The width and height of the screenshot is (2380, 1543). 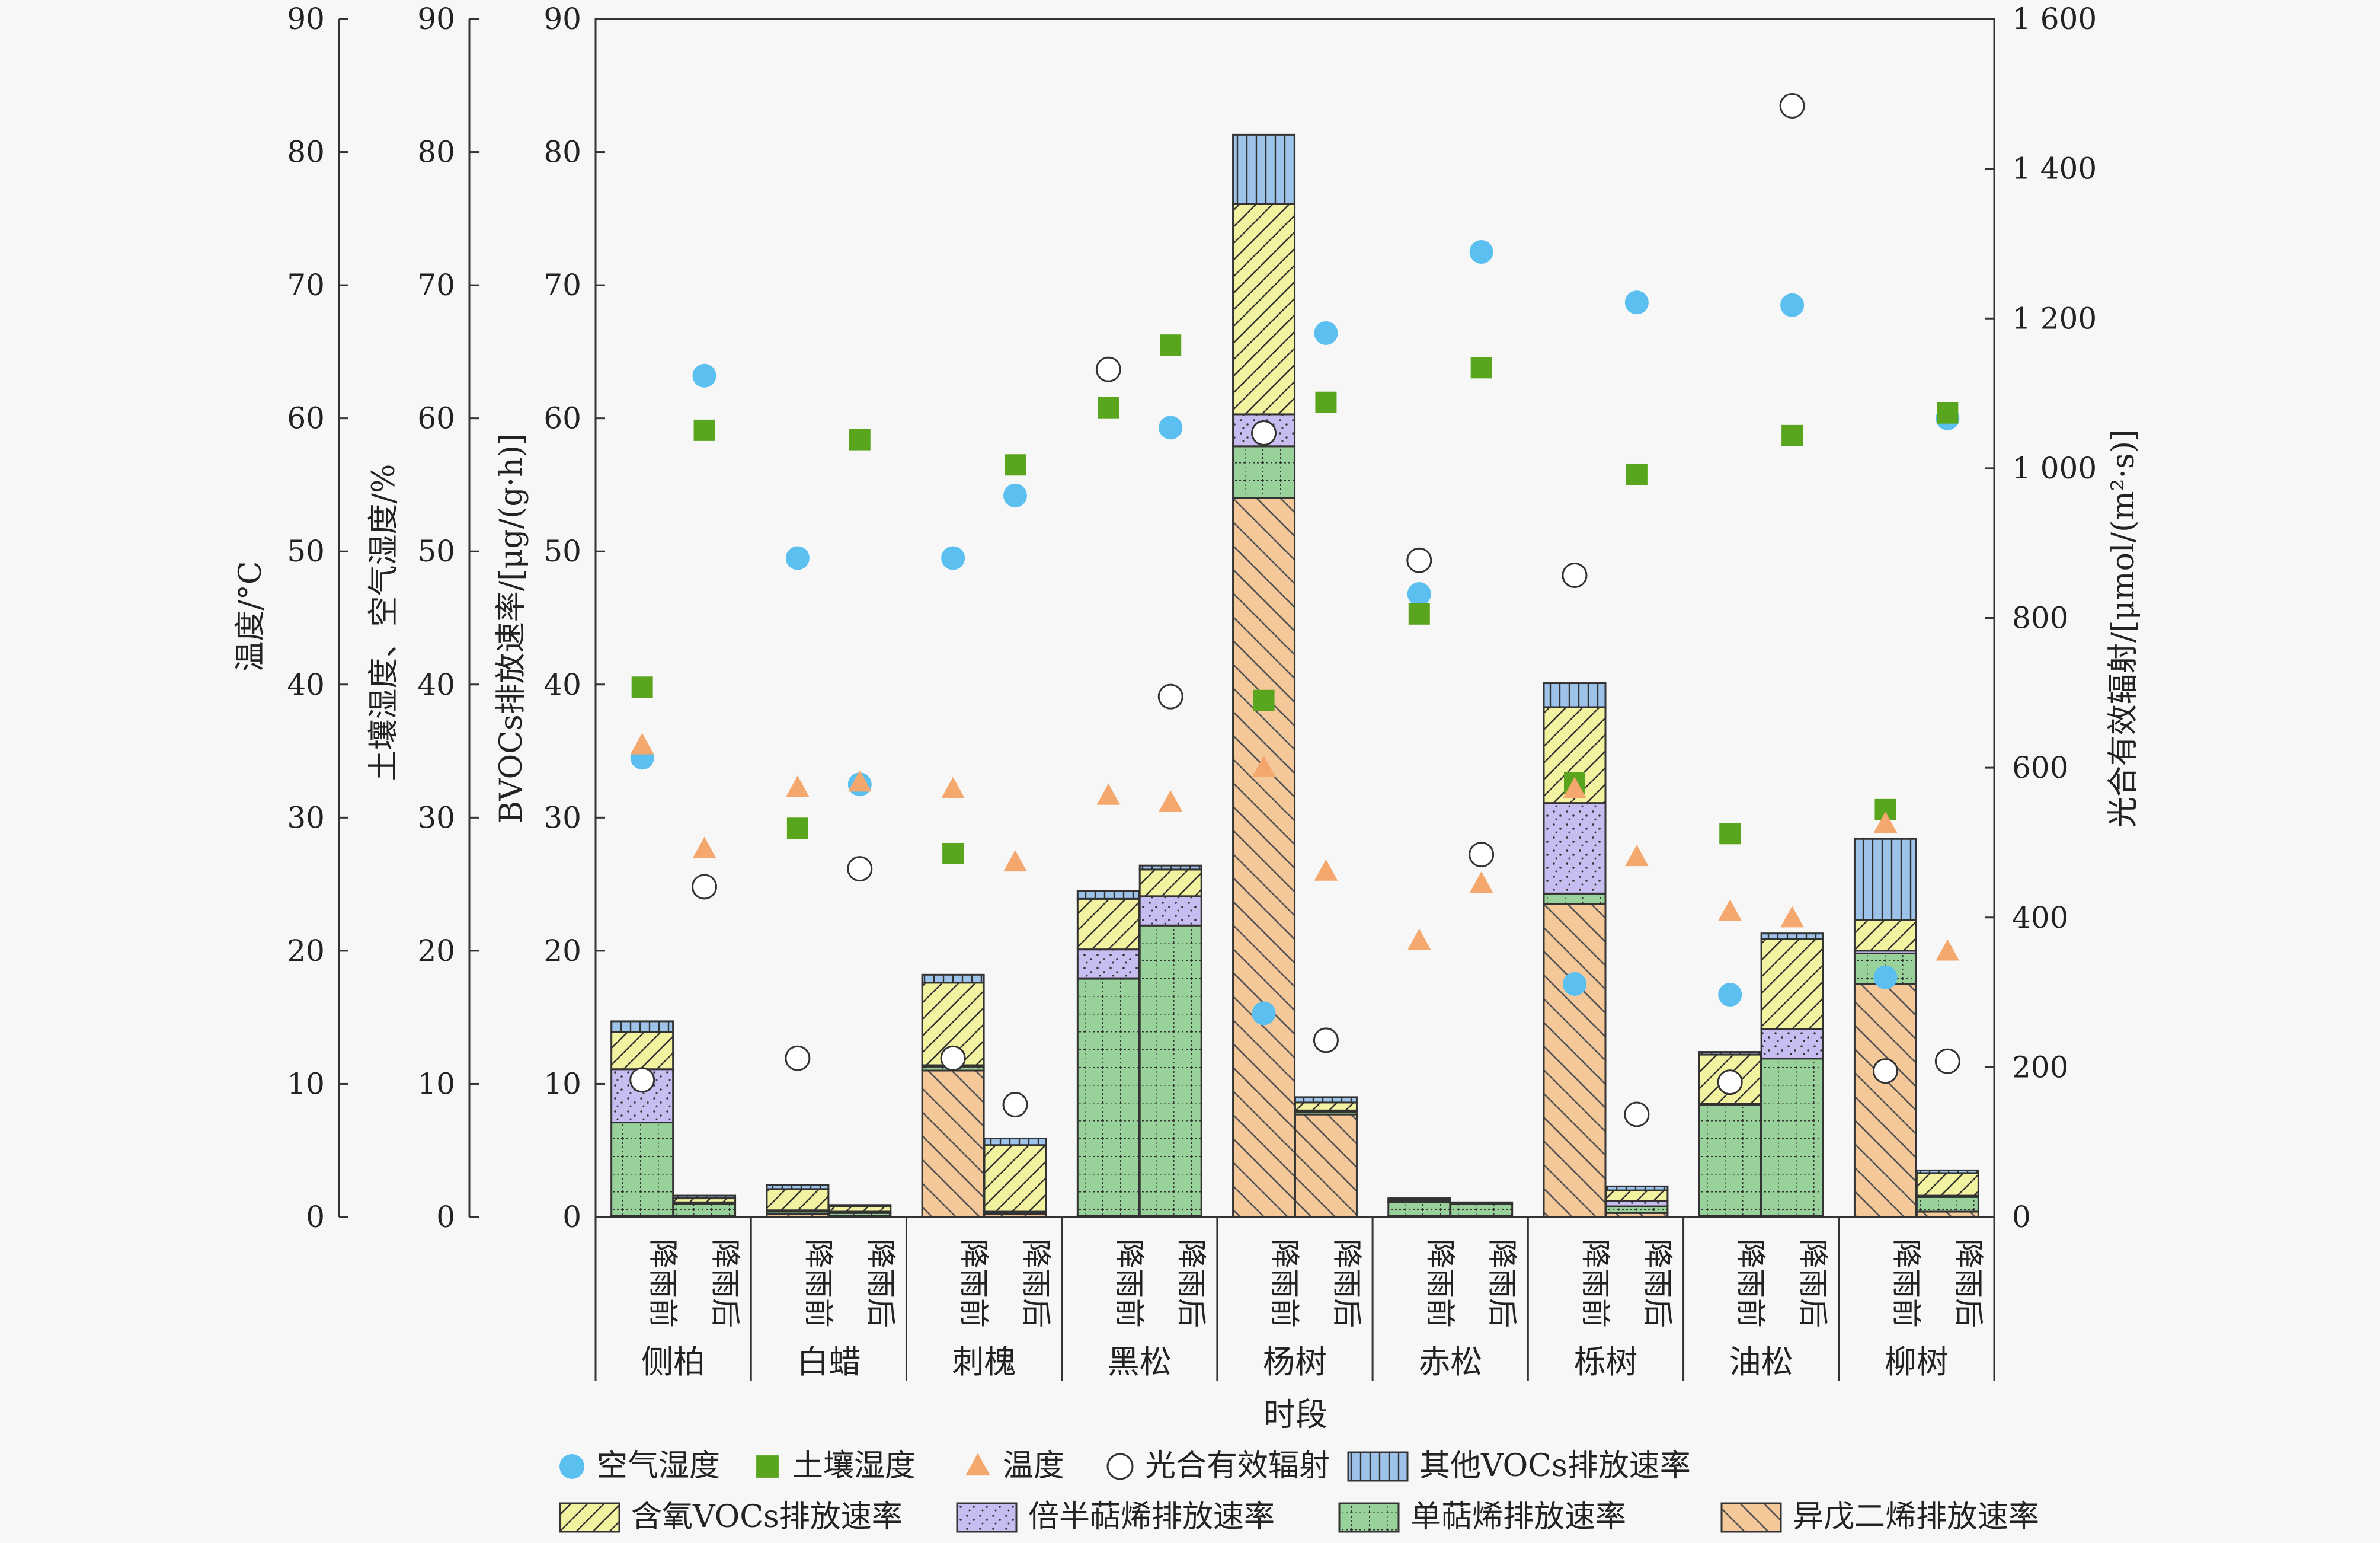 I want to click on temperature-tick-label: 10, so click(x=306, y=1083).